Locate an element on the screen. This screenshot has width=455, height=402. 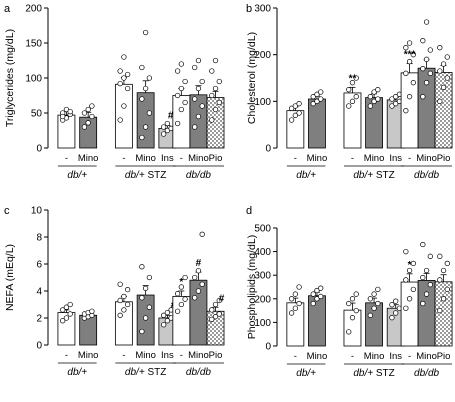
y-axis-label: NEFA (mEq/L) is located at coordinates (10, 277).